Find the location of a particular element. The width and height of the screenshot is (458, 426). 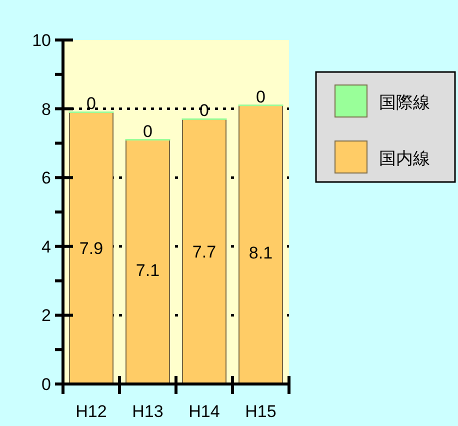

x-tick-label: H13 is located at coordinates (148, 411).